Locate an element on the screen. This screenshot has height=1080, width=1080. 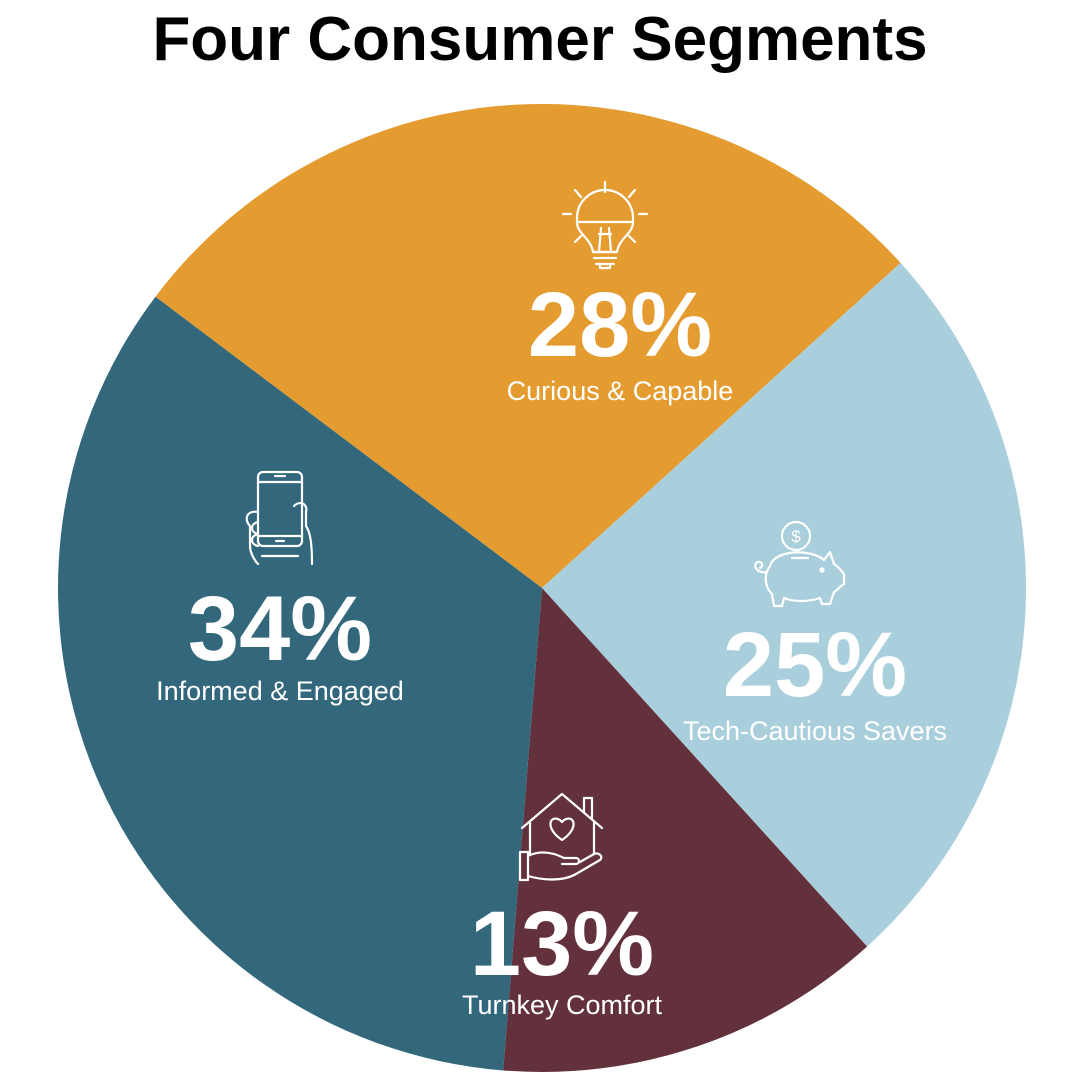
slice-group-curious-capable: 28% Curious & Capable is located at coordinates (620, 293).